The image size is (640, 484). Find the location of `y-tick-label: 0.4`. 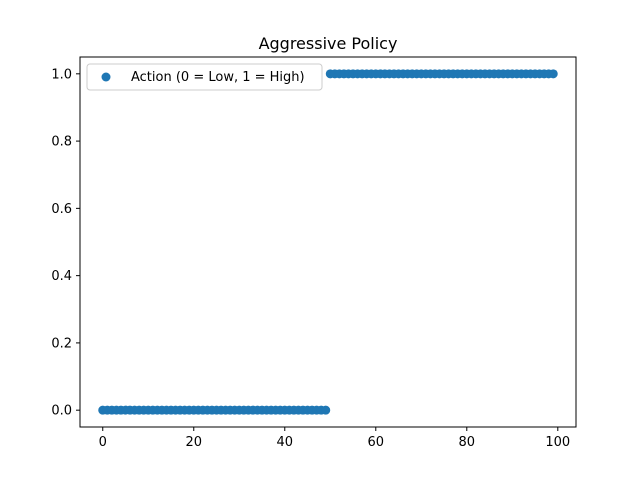

y-tick-label: 0.4 is located at coordinates (61, 276).